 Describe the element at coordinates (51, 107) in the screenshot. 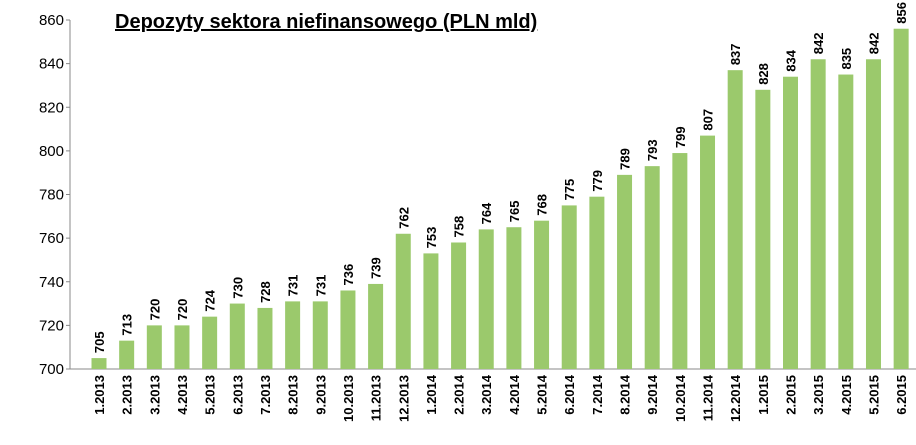

I see `y-tick-label: 820` at that location.